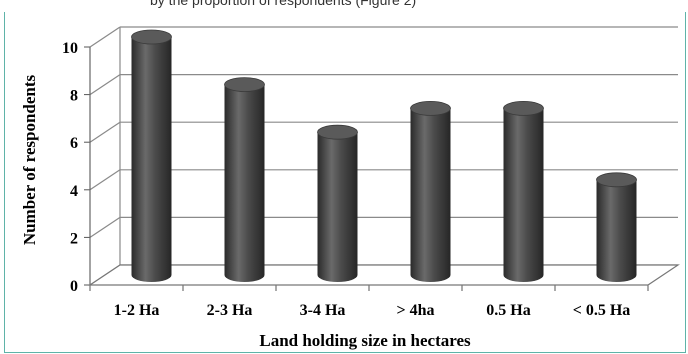  What do you see at coordinates (70, 167) in the screenshot?
I see `y-tick-labels: 0 2 4 6 8 10` at bounding box center [70, 167].